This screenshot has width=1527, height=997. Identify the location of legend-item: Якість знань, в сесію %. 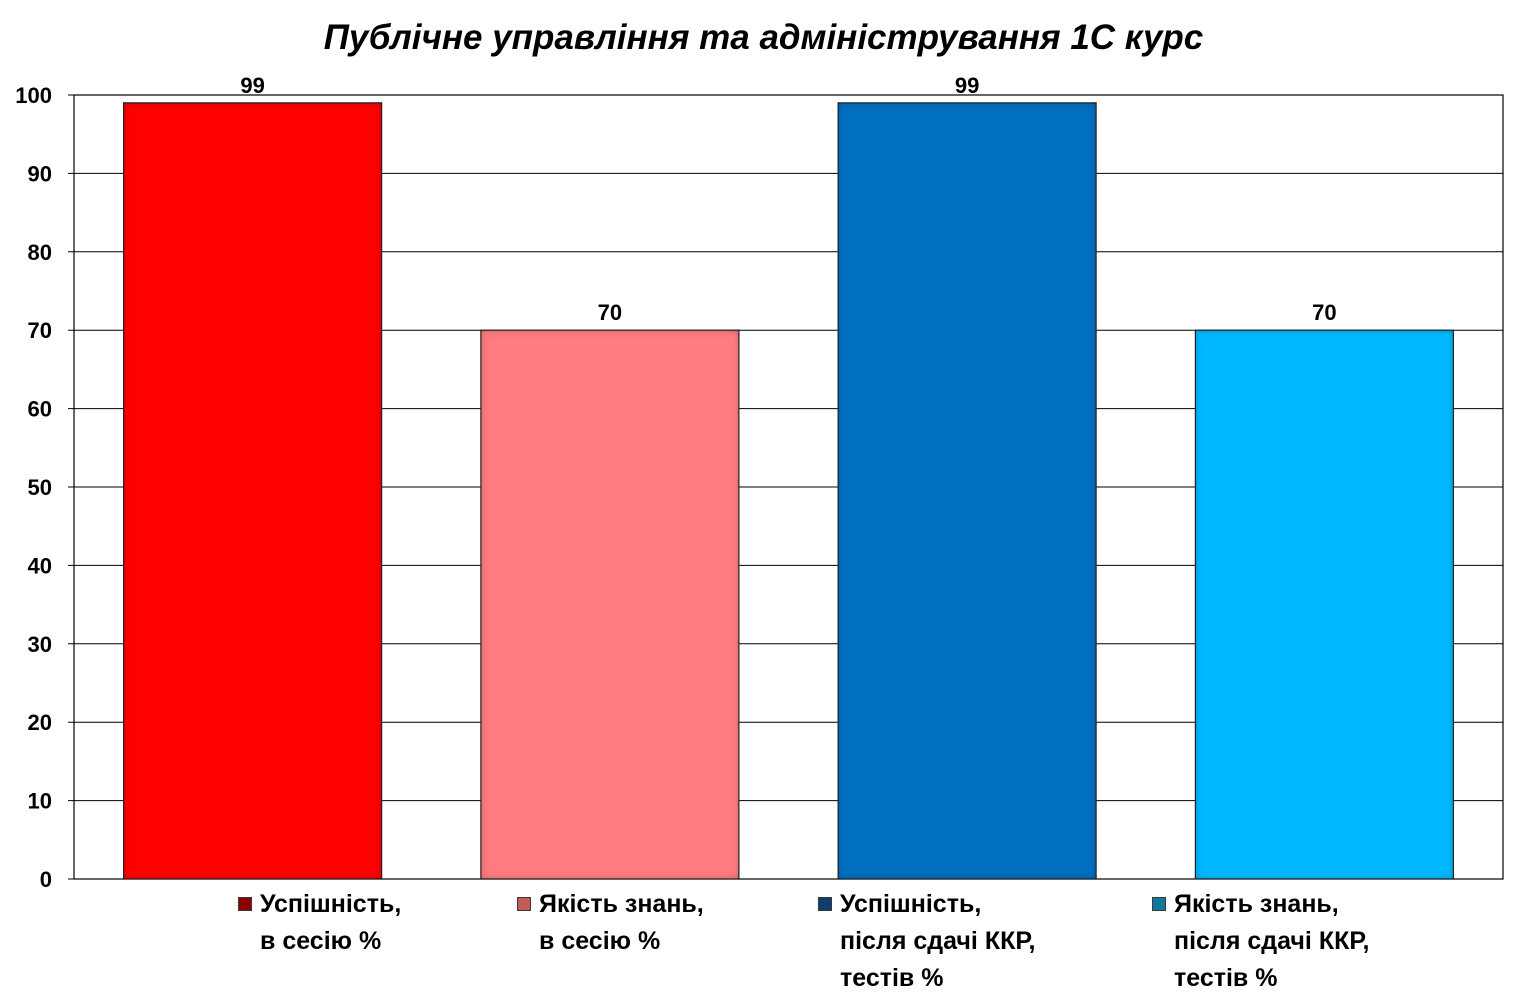
(610, 923).